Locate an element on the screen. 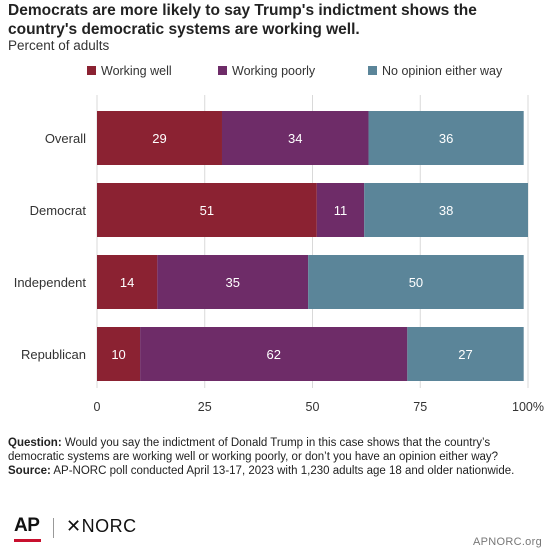 This screenshot has width=550, height=550. data-label-overall-2: 36 is located at coordinates (446, 138).